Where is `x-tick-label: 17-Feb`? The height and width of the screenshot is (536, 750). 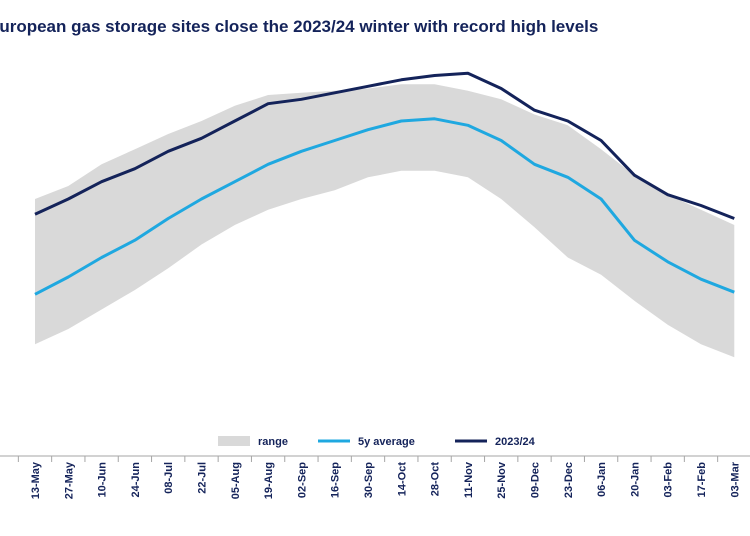 x-tick-label: 17-Feb is located at coordinates (702, 480).